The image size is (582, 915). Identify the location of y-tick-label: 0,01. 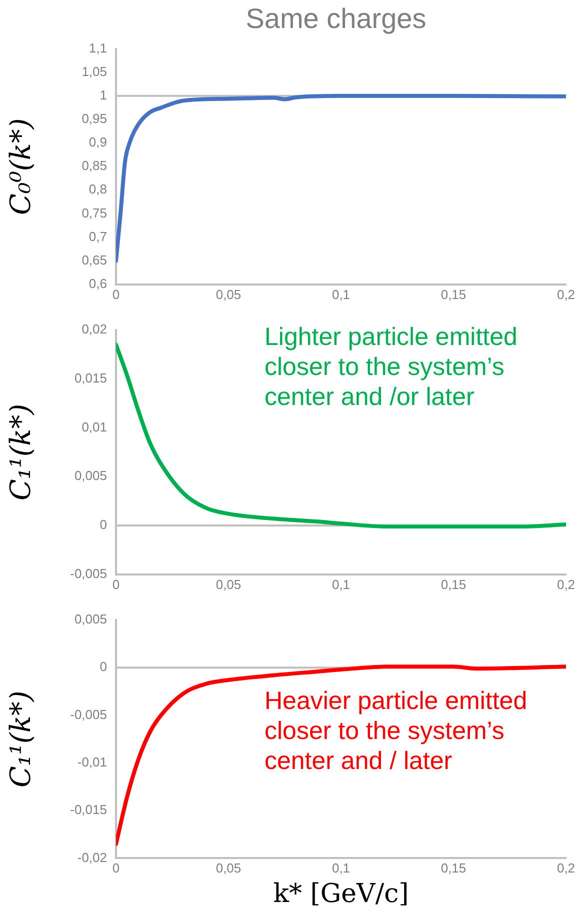
(94, 426).